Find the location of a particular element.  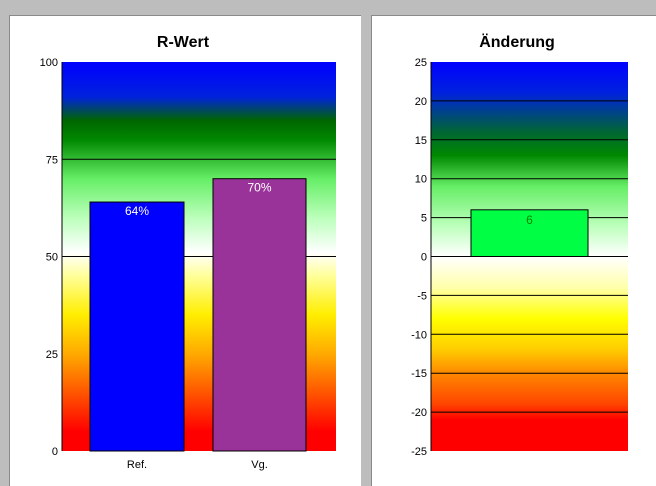

left-y-tick-label: 25 is located at coordinates (52, 355).